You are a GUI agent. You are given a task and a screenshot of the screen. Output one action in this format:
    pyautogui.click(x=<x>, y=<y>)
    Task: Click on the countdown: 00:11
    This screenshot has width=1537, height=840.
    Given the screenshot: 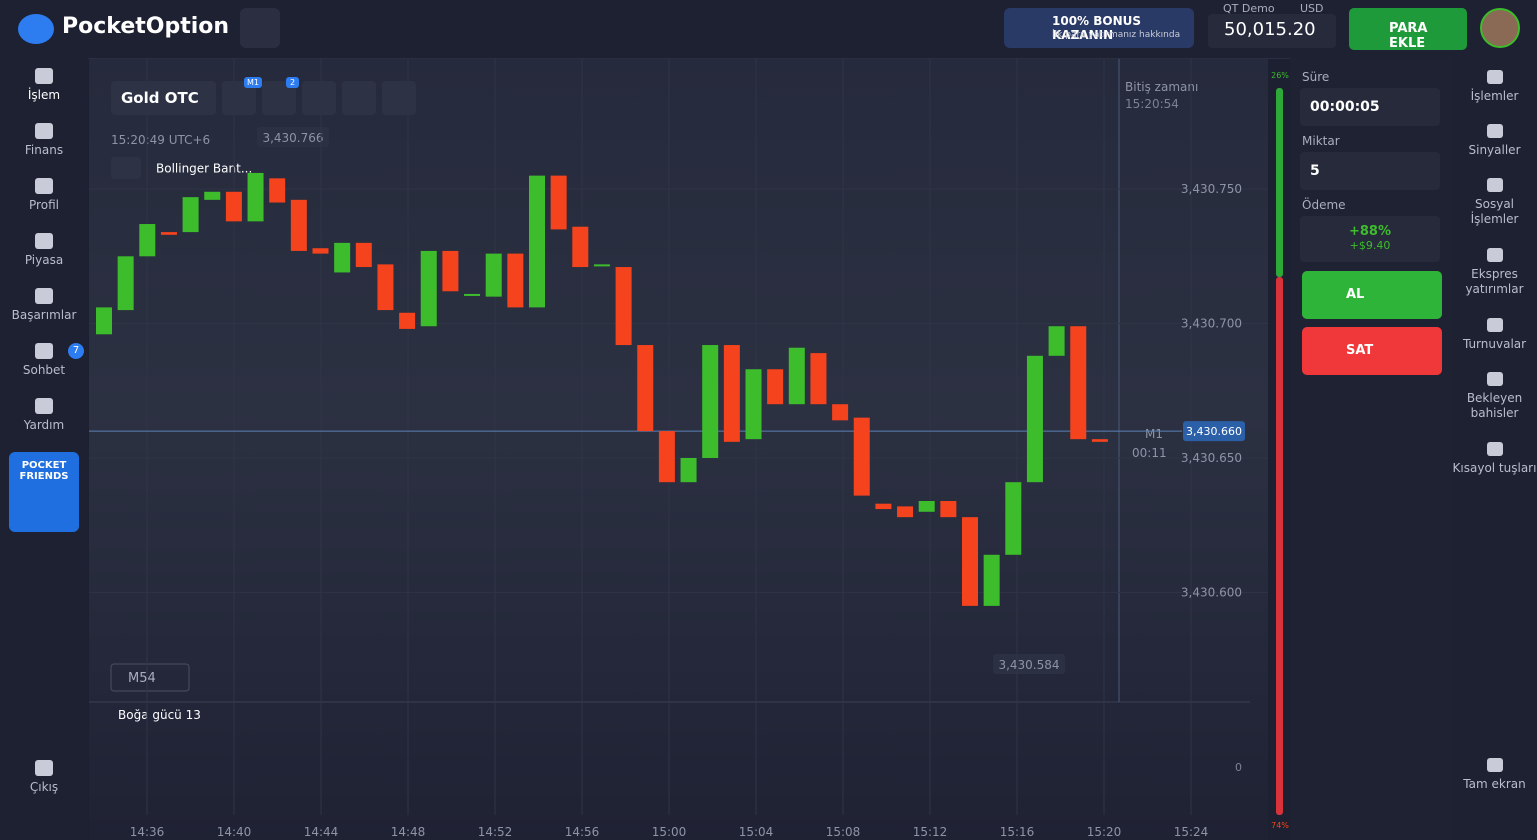 What is the action you would take?
    pyautogui.click(x=1149, y=453)
    